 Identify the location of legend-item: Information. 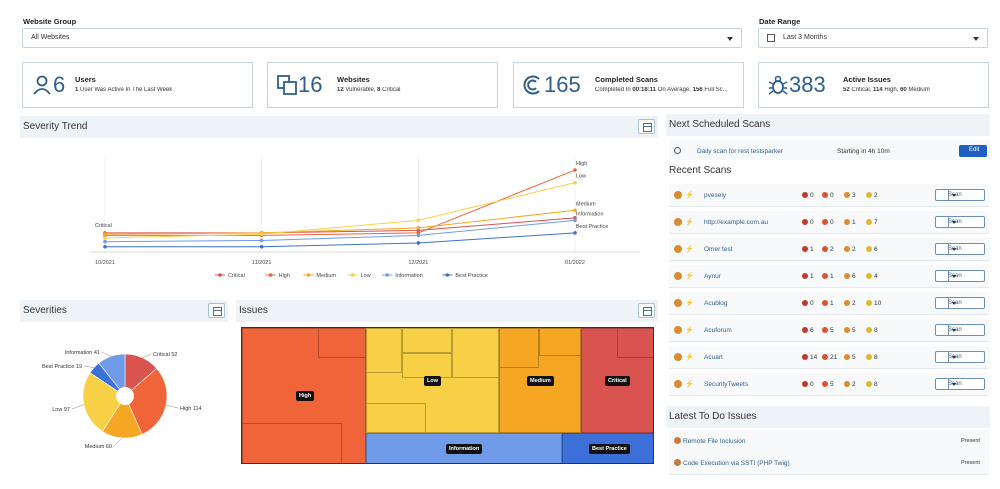
(409, 276).